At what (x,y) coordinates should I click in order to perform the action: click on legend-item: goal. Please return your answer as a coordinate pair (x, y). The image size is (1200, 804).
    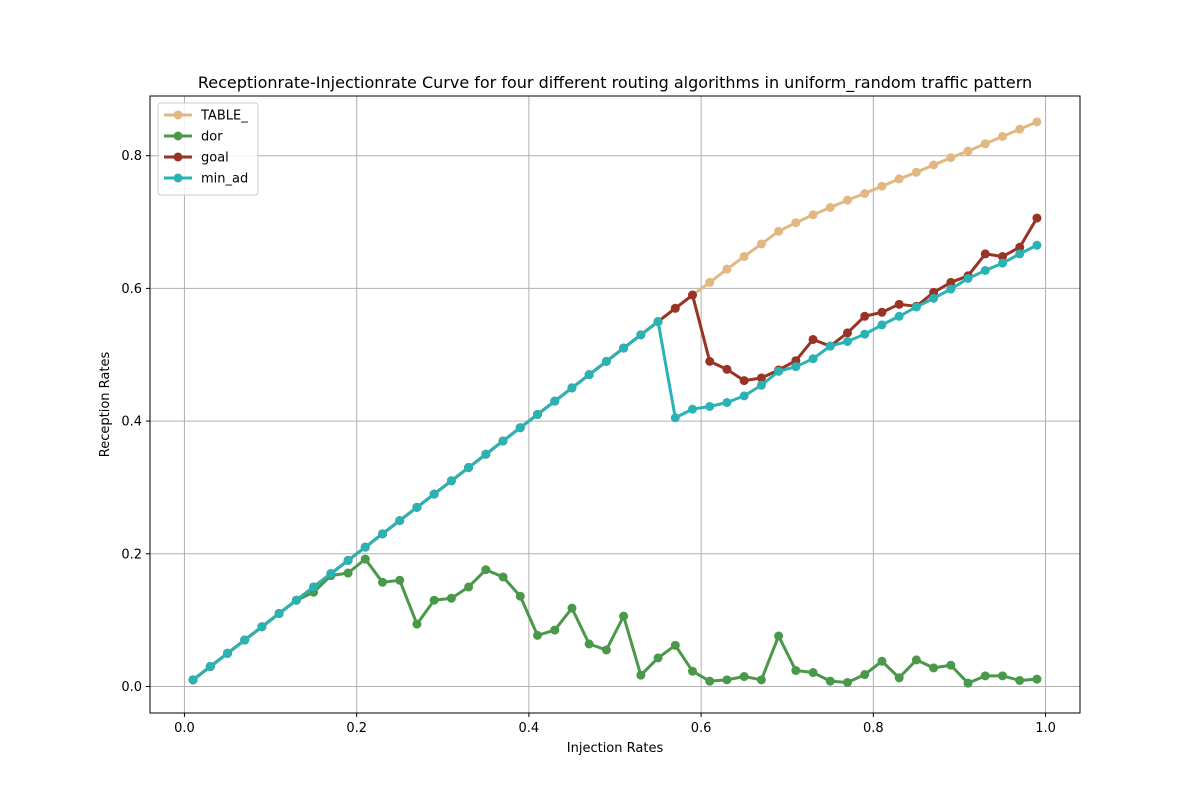
    Looking at the image, I should click on (196, 158).